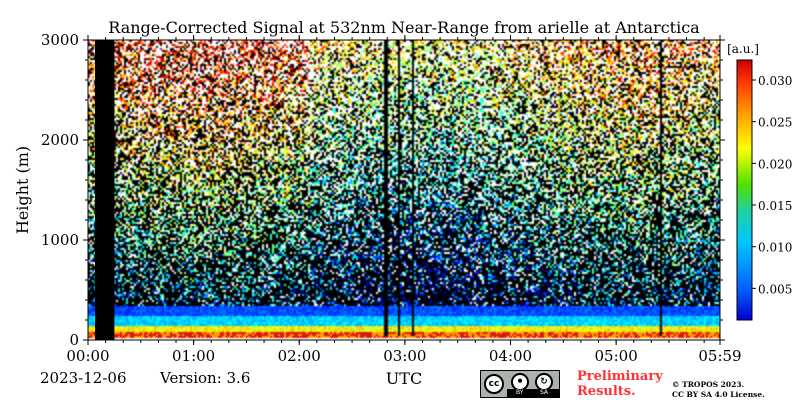  Describe the element at coordinates (616, 356) in the screenshot. I see `x-tick-label: 05:00` at that location.